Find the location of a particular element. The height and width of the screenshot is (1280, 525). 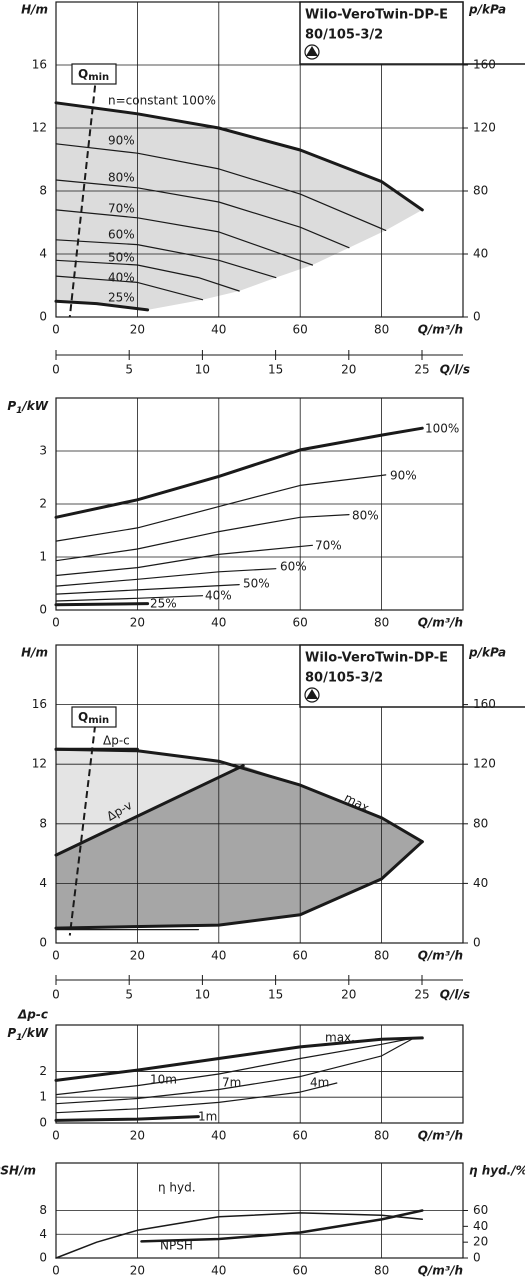

axis-title: NPSH/m is located at coordinates (18, 1171).